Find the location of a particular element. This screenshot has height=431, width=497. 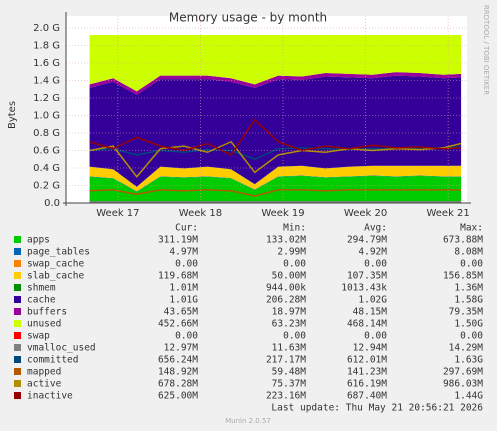

legend-stat: 625.00M is located at coordinates (178, 396).